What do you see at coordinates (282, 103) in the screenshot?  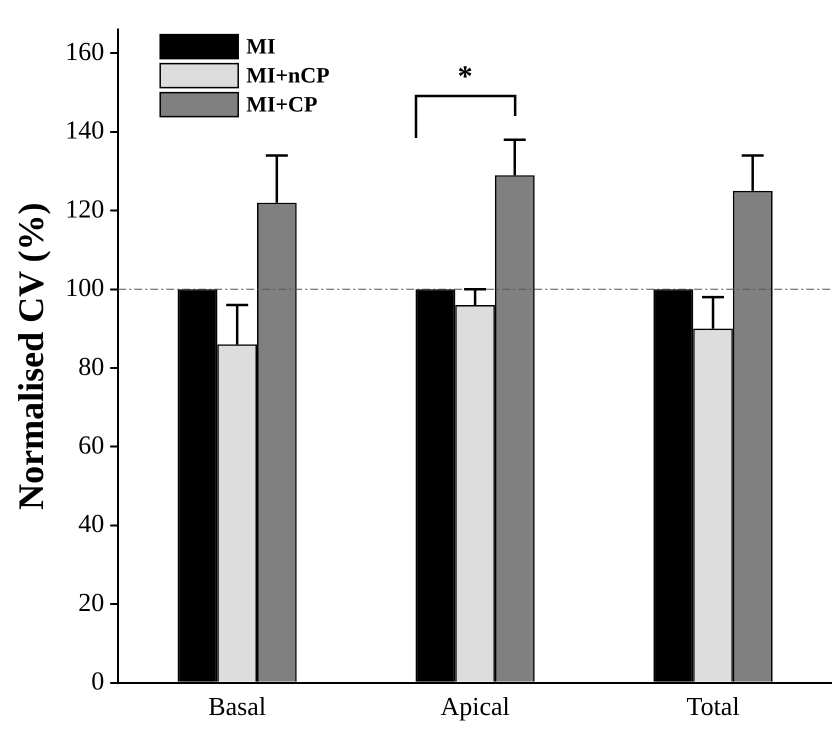 I see `legend-label: MI+CP` at bounding box center [282, 103].